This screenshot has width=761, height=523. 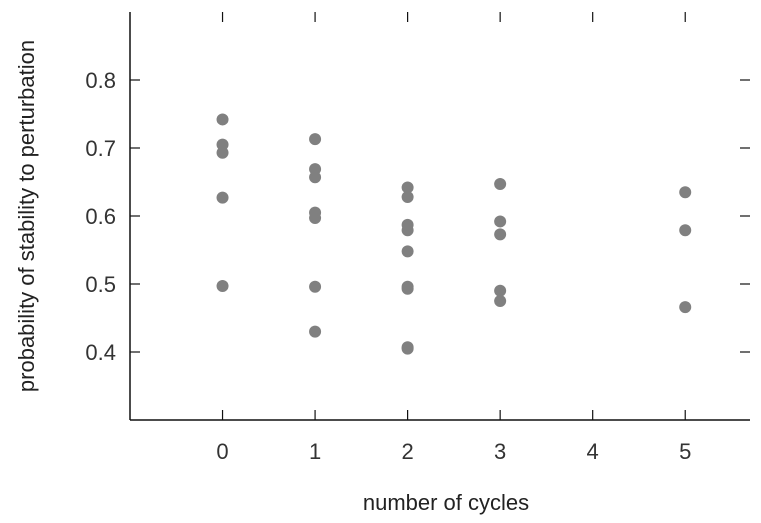 I want to click on y-tick-label: 0.6, so click(x=100, y=216).